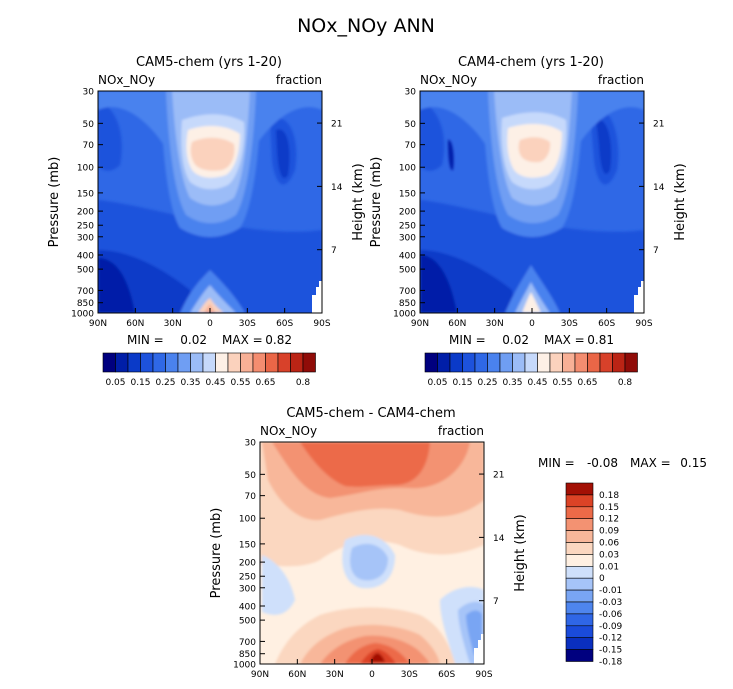 The image size is (733, 689). Describe the element at coordinates (515, 340) in the screenshot. I see `min-value: 0.02` at that location.